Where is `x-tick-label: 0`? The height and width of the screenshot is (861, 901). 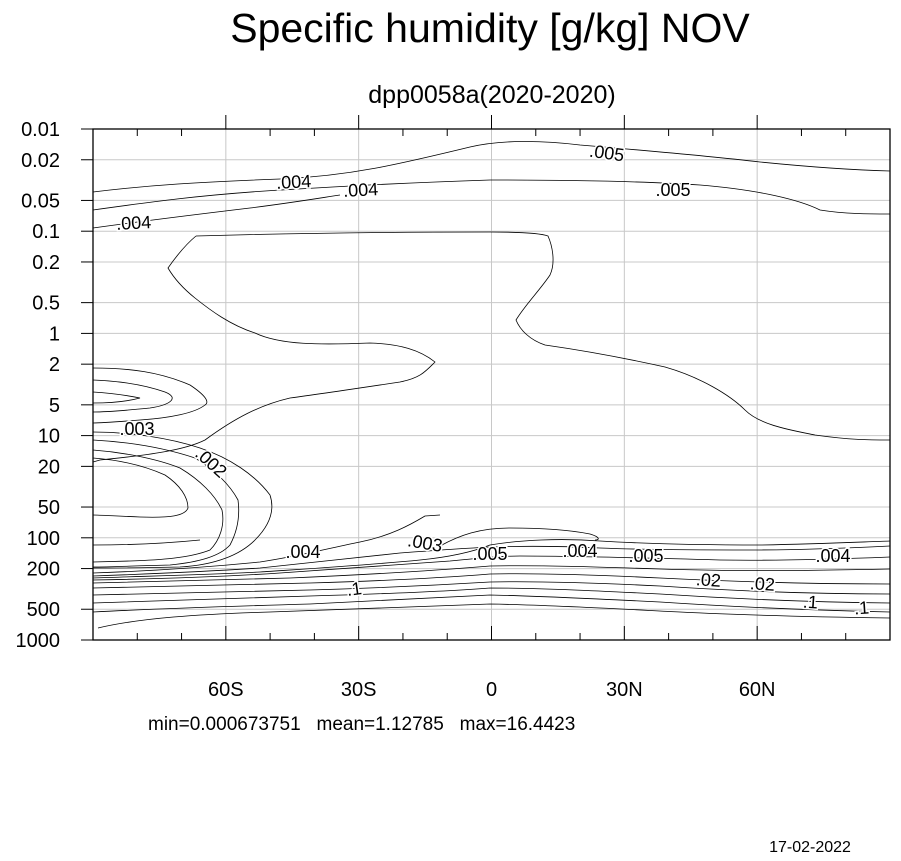
x-tick-label: 0 is located at coordinates (491, 690).